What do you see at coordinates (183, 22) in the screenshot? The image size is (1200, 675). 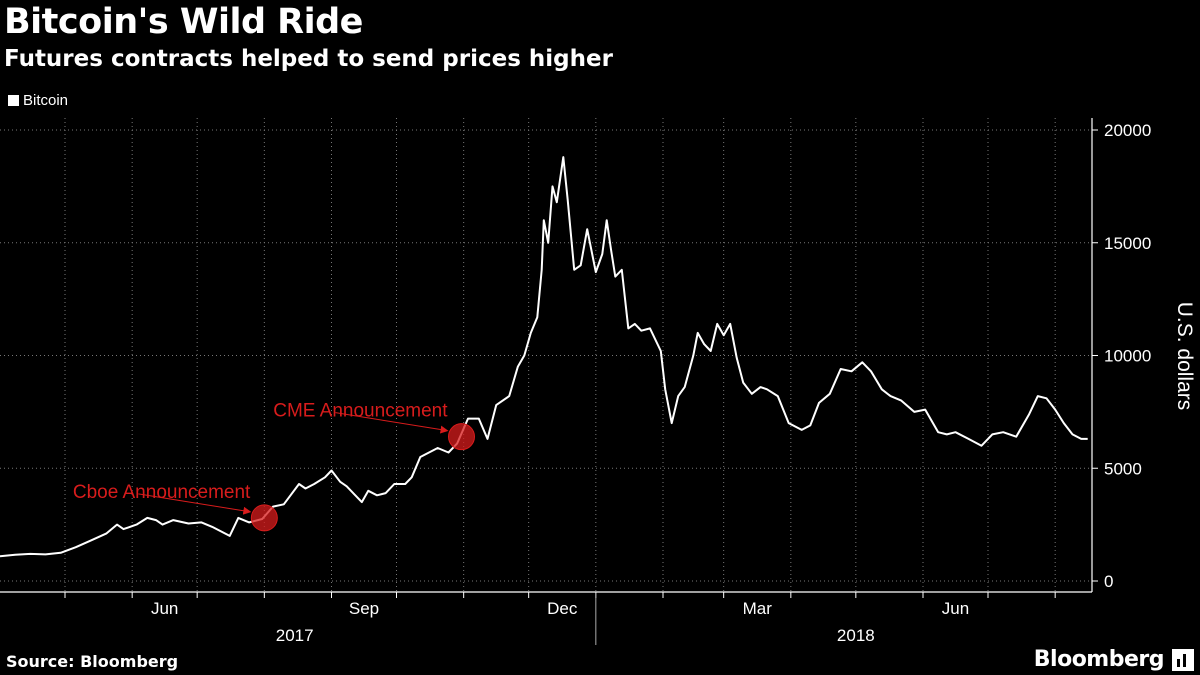 I see `chart-title: Bitcoin's Wild Ride` at bounding box center [183, 22].